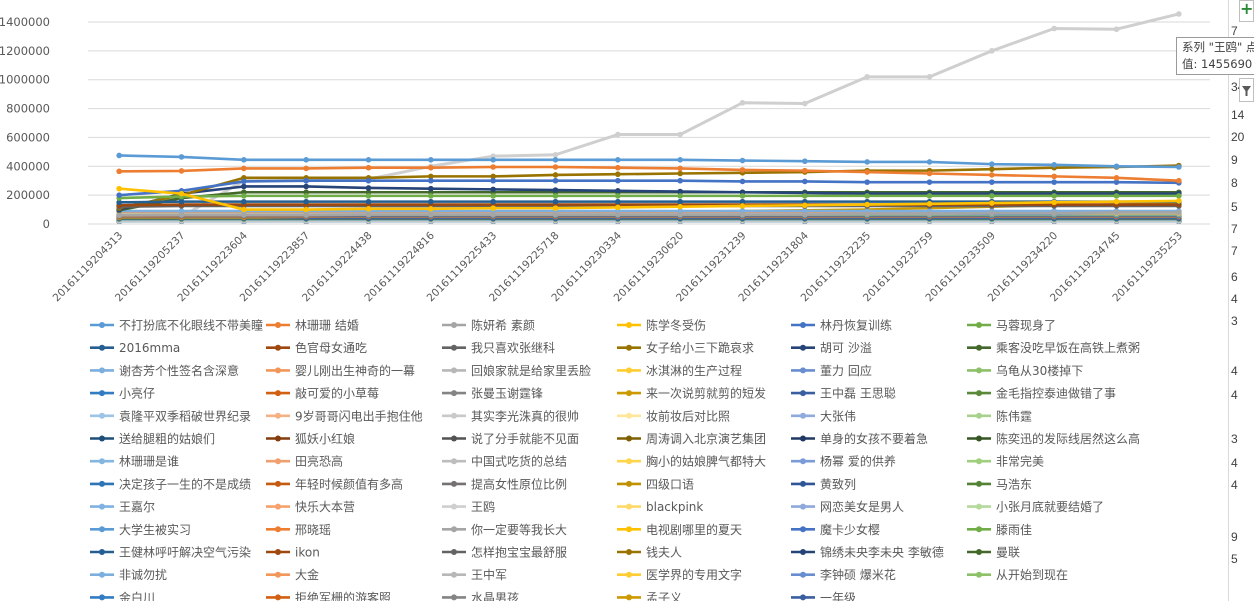 The width and height of the screenshot is (1254, 601). What do you see at coordinates (474, 574) in the screenshot?
I see `legend-item: 王中军` at bounding box center [474, 574].